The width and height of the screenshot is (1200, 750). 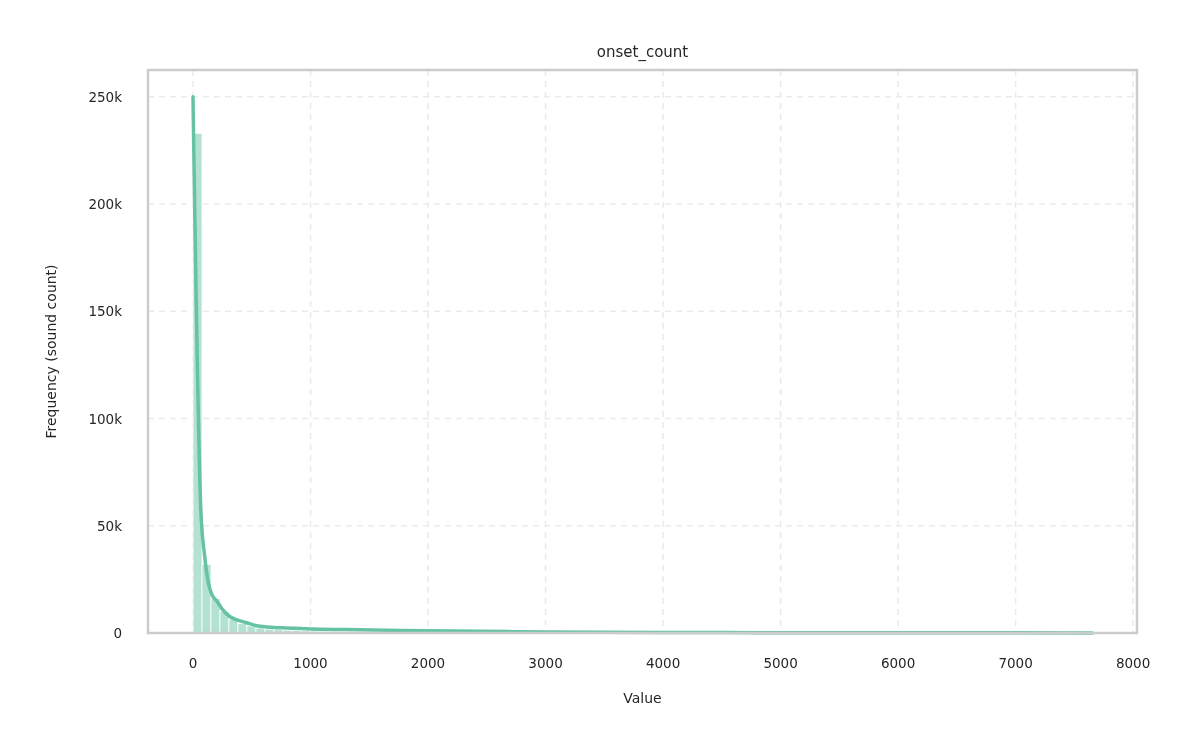 What do you see at coordinates (1133, 663) in the screenshot?
I see `x-tick-label: 8000` at bounding box center [1133, 663].